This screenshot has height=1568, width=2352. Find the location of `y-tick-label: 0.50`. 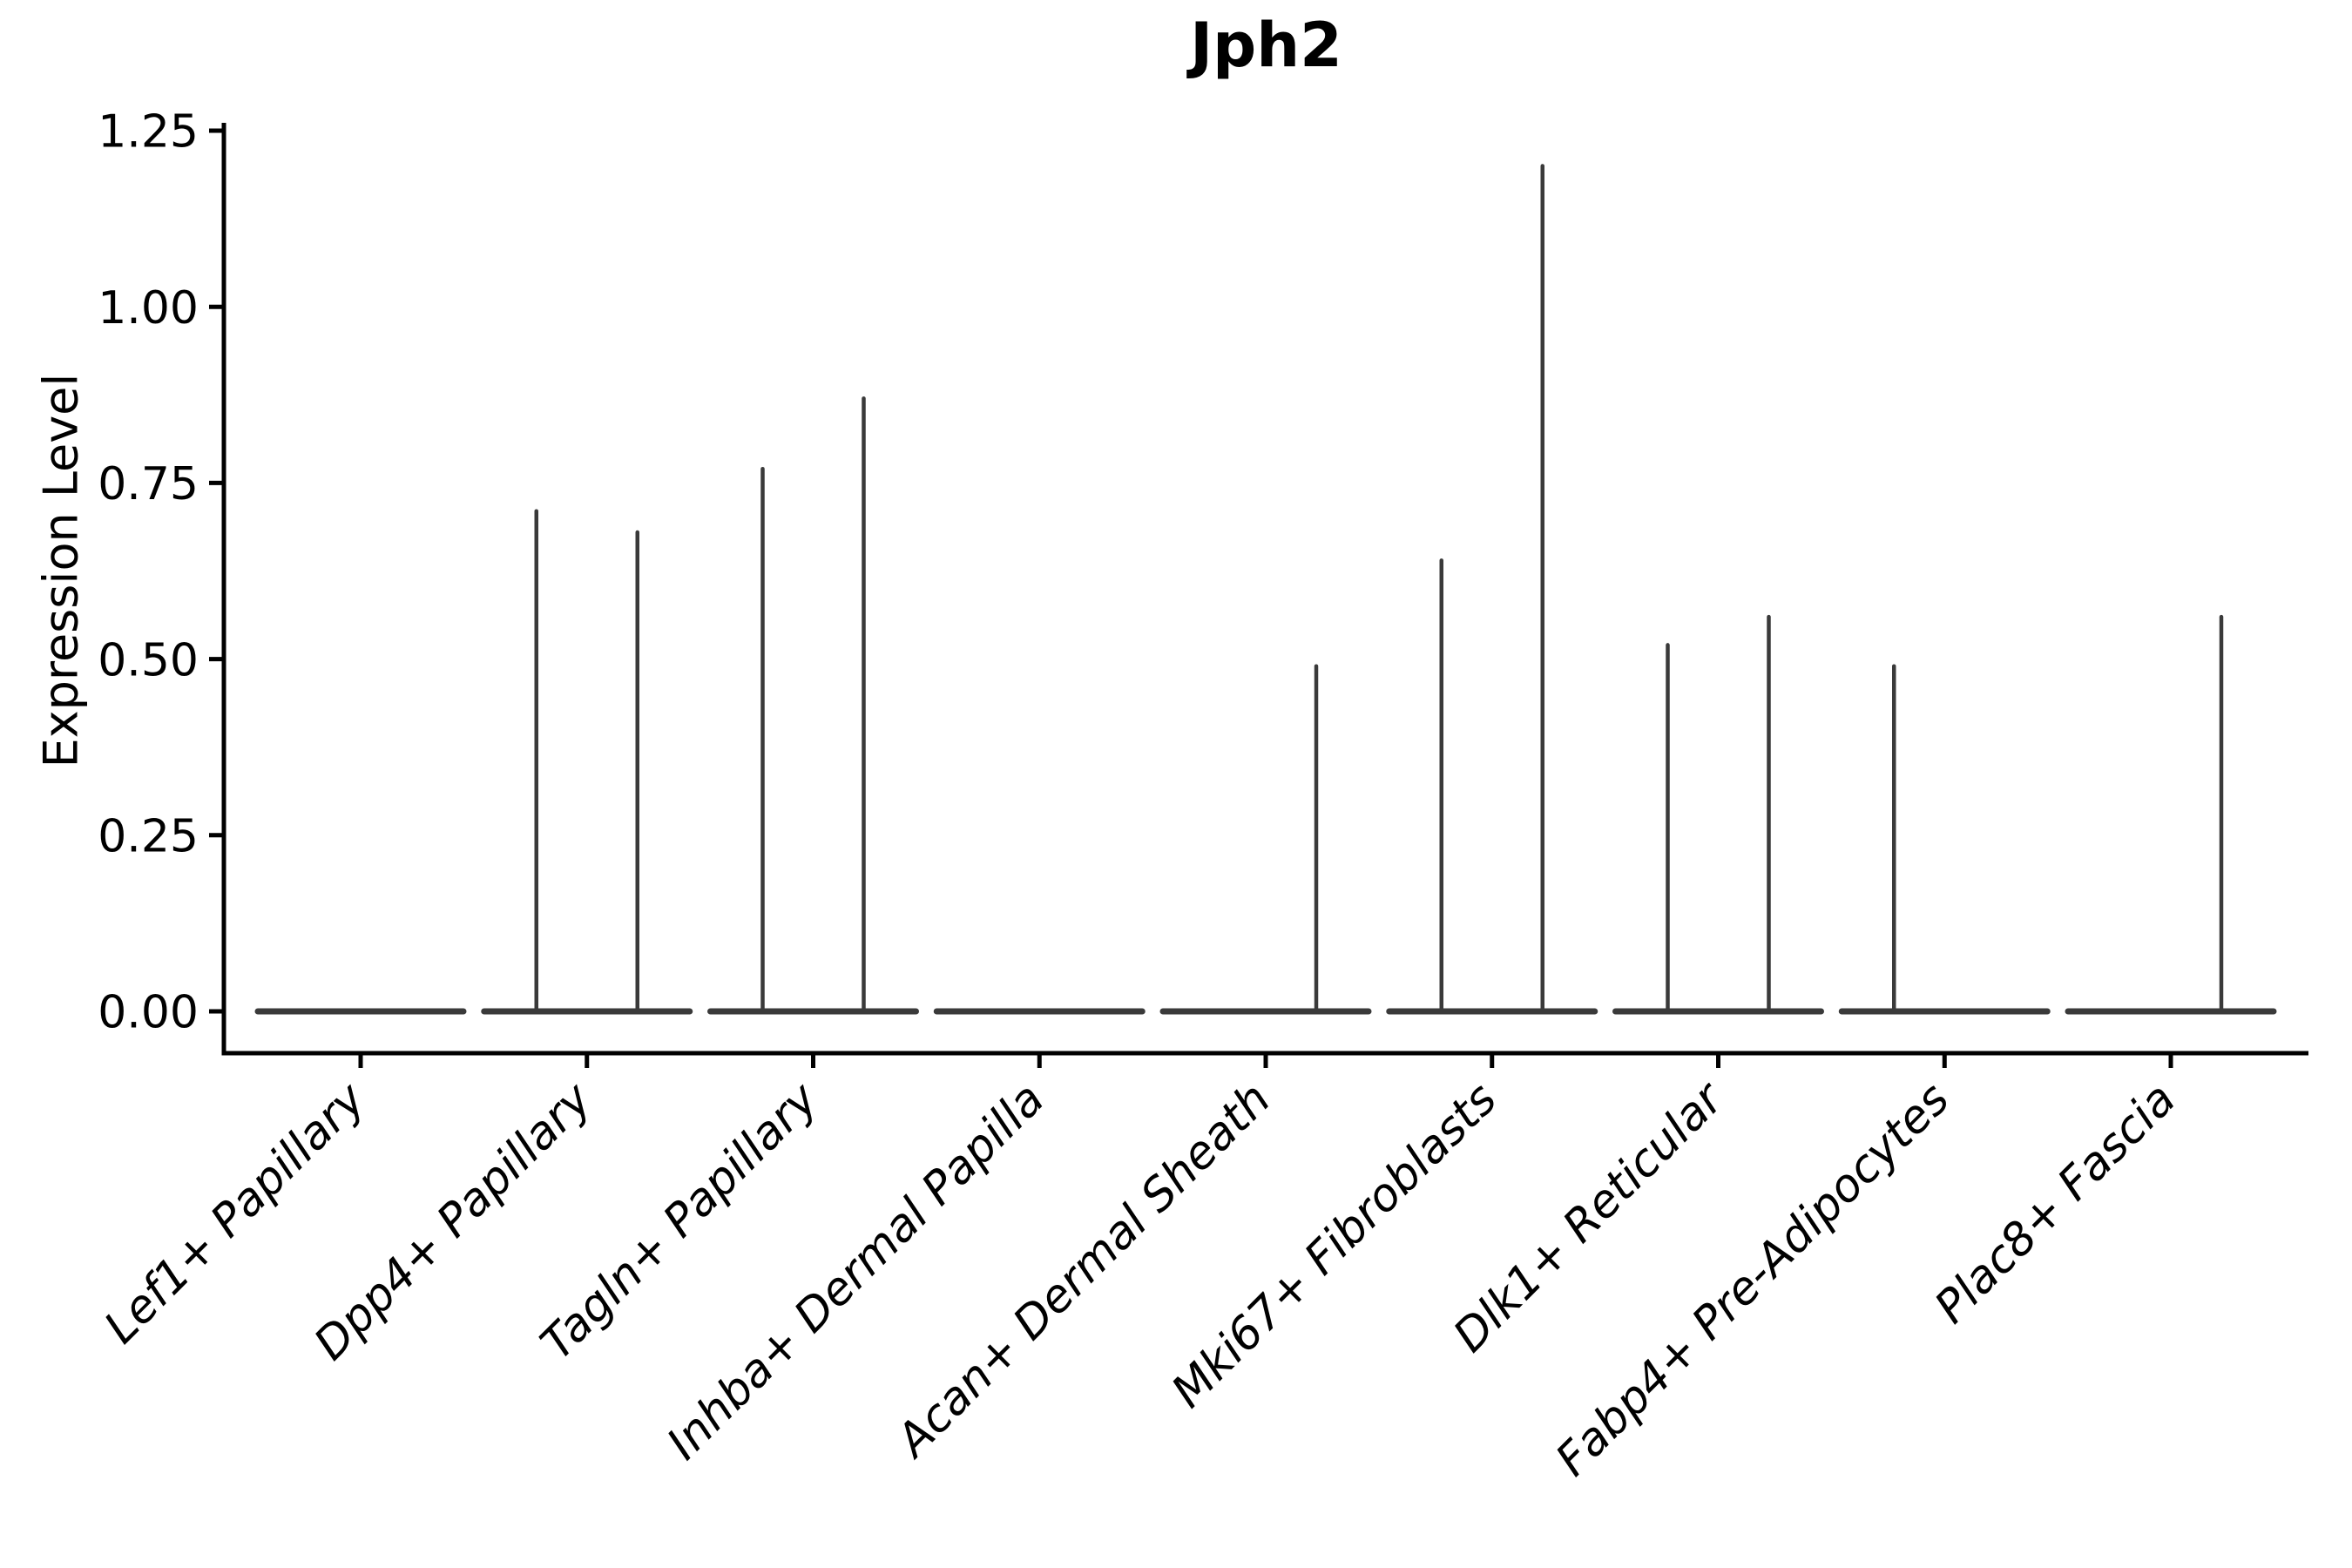

y-tick-label: 0.50 is located at coordinates (148, 660).